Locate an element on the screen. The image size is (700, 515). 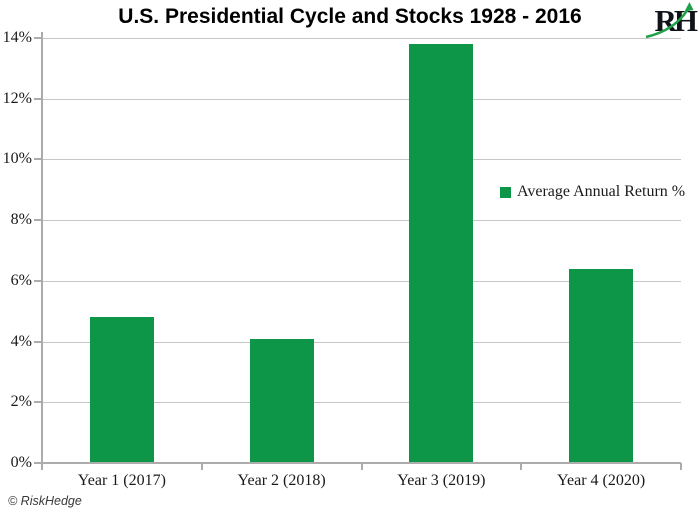
y-axis-tick-label: 0% is located at coordinates (21, 462).